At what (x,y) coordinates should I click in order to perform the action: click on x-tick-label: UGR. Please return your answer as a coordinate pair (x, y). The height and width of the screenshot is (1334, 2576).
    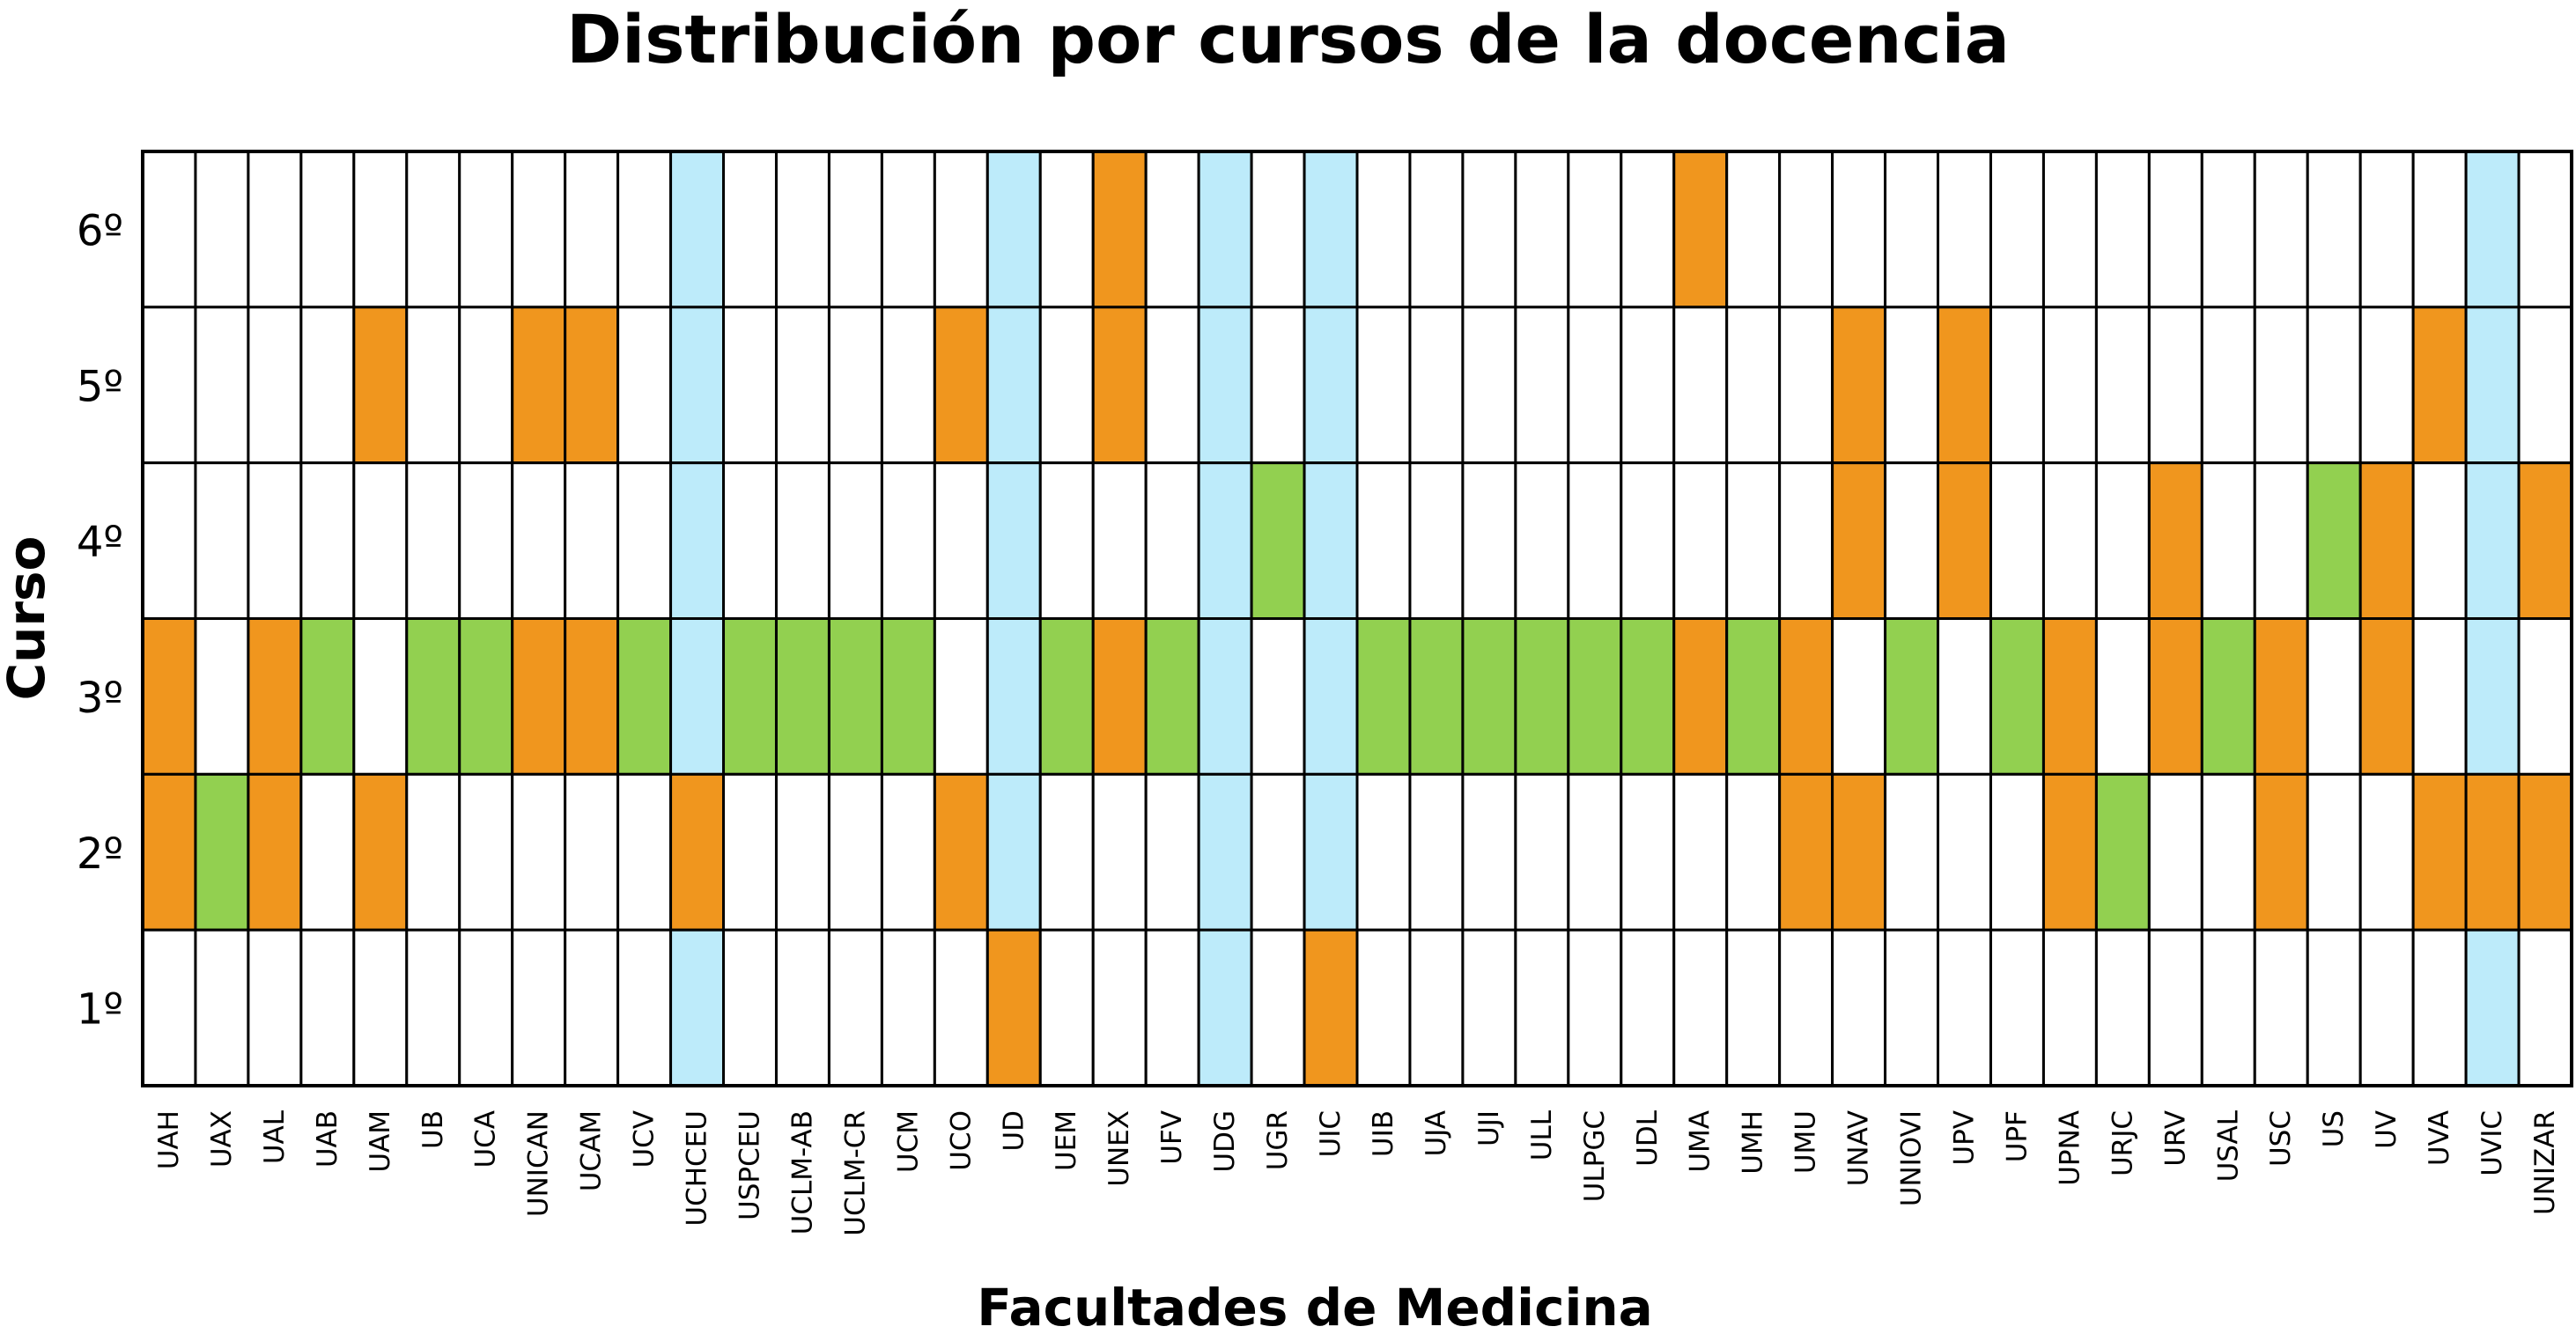
    Looking at the image, I should click on (1278, 1140).